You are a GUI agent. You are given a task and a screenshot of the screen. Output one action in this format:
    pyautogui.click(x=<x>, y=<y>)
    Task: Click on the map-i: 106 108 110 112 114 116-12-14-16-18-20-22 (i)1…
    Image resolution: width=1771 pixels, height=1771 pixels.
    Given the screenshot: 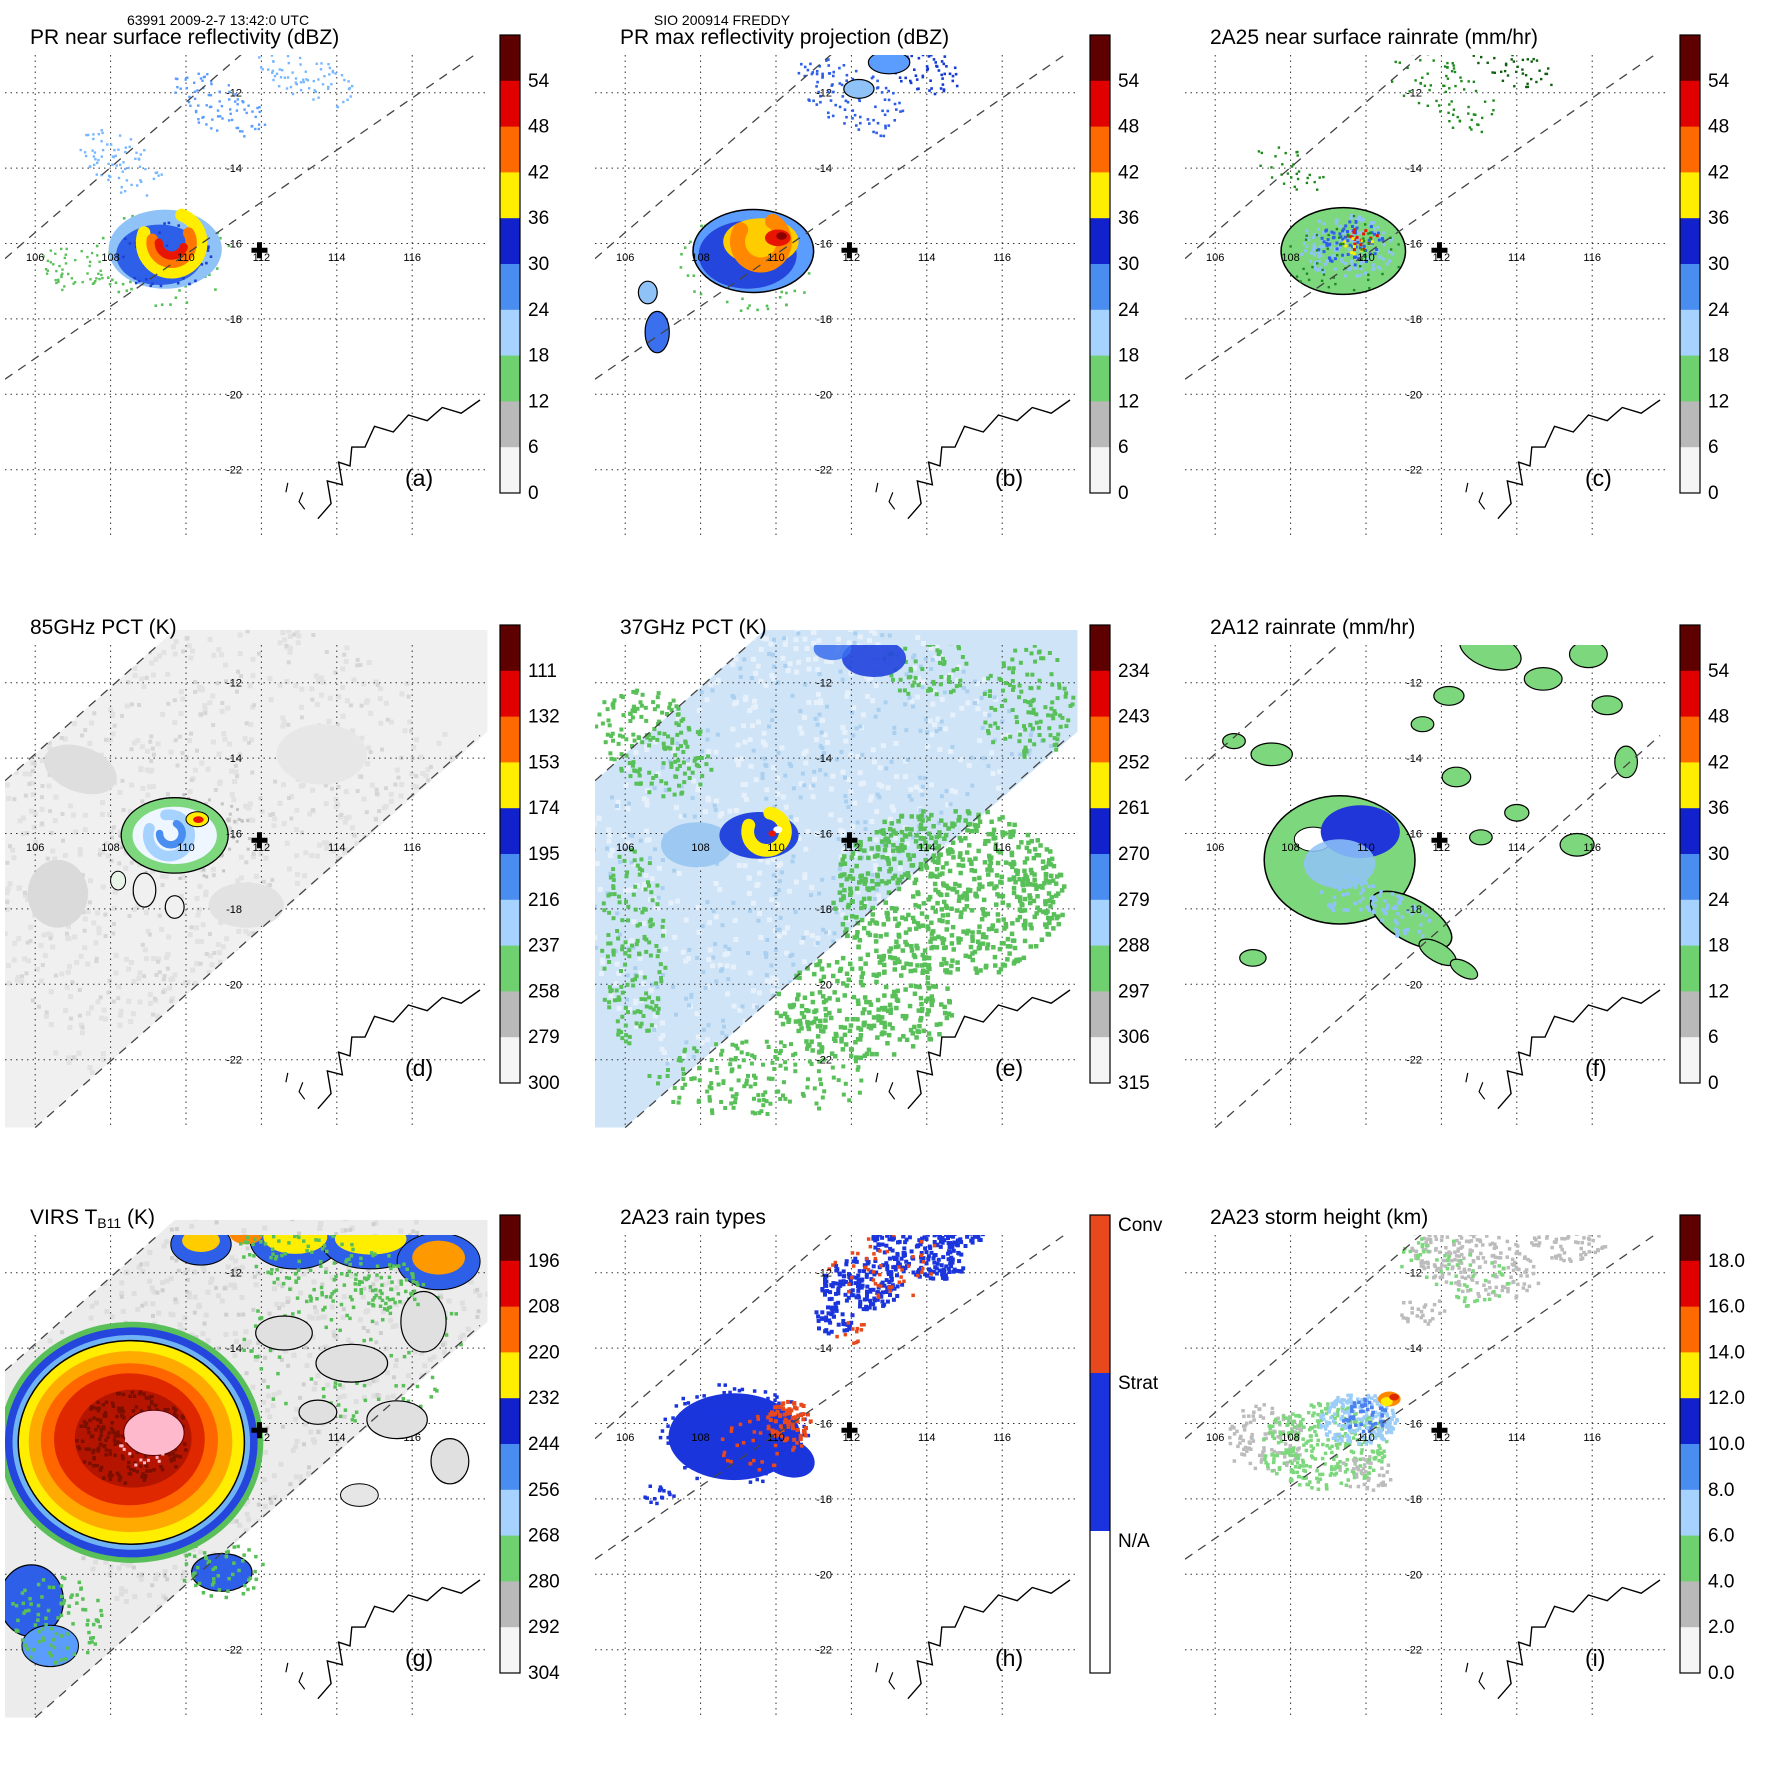 What is the action you would take?
    pyautogui.click(x=1465, y=1466)
    